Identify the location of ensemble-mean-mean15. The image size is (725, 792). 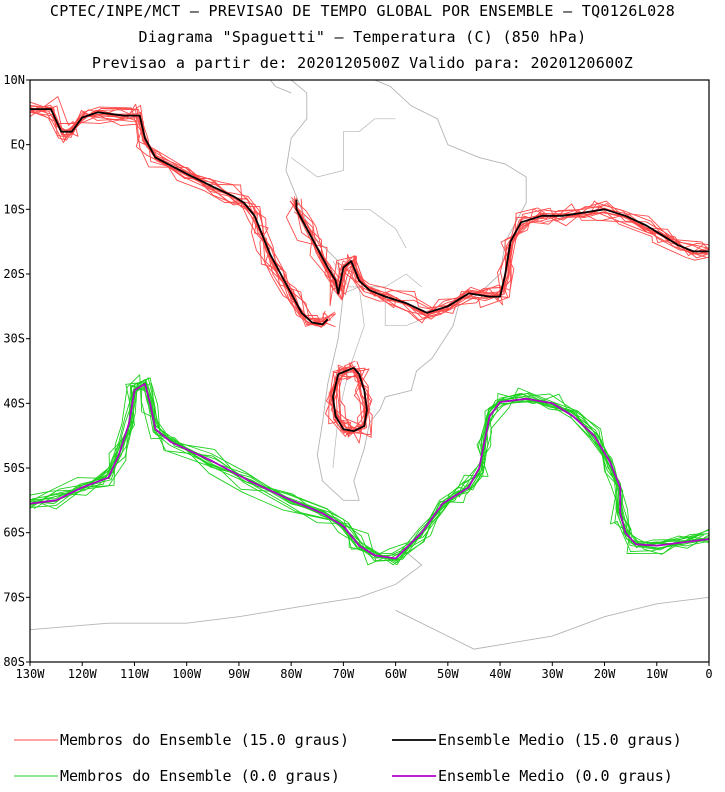
(179, 217).